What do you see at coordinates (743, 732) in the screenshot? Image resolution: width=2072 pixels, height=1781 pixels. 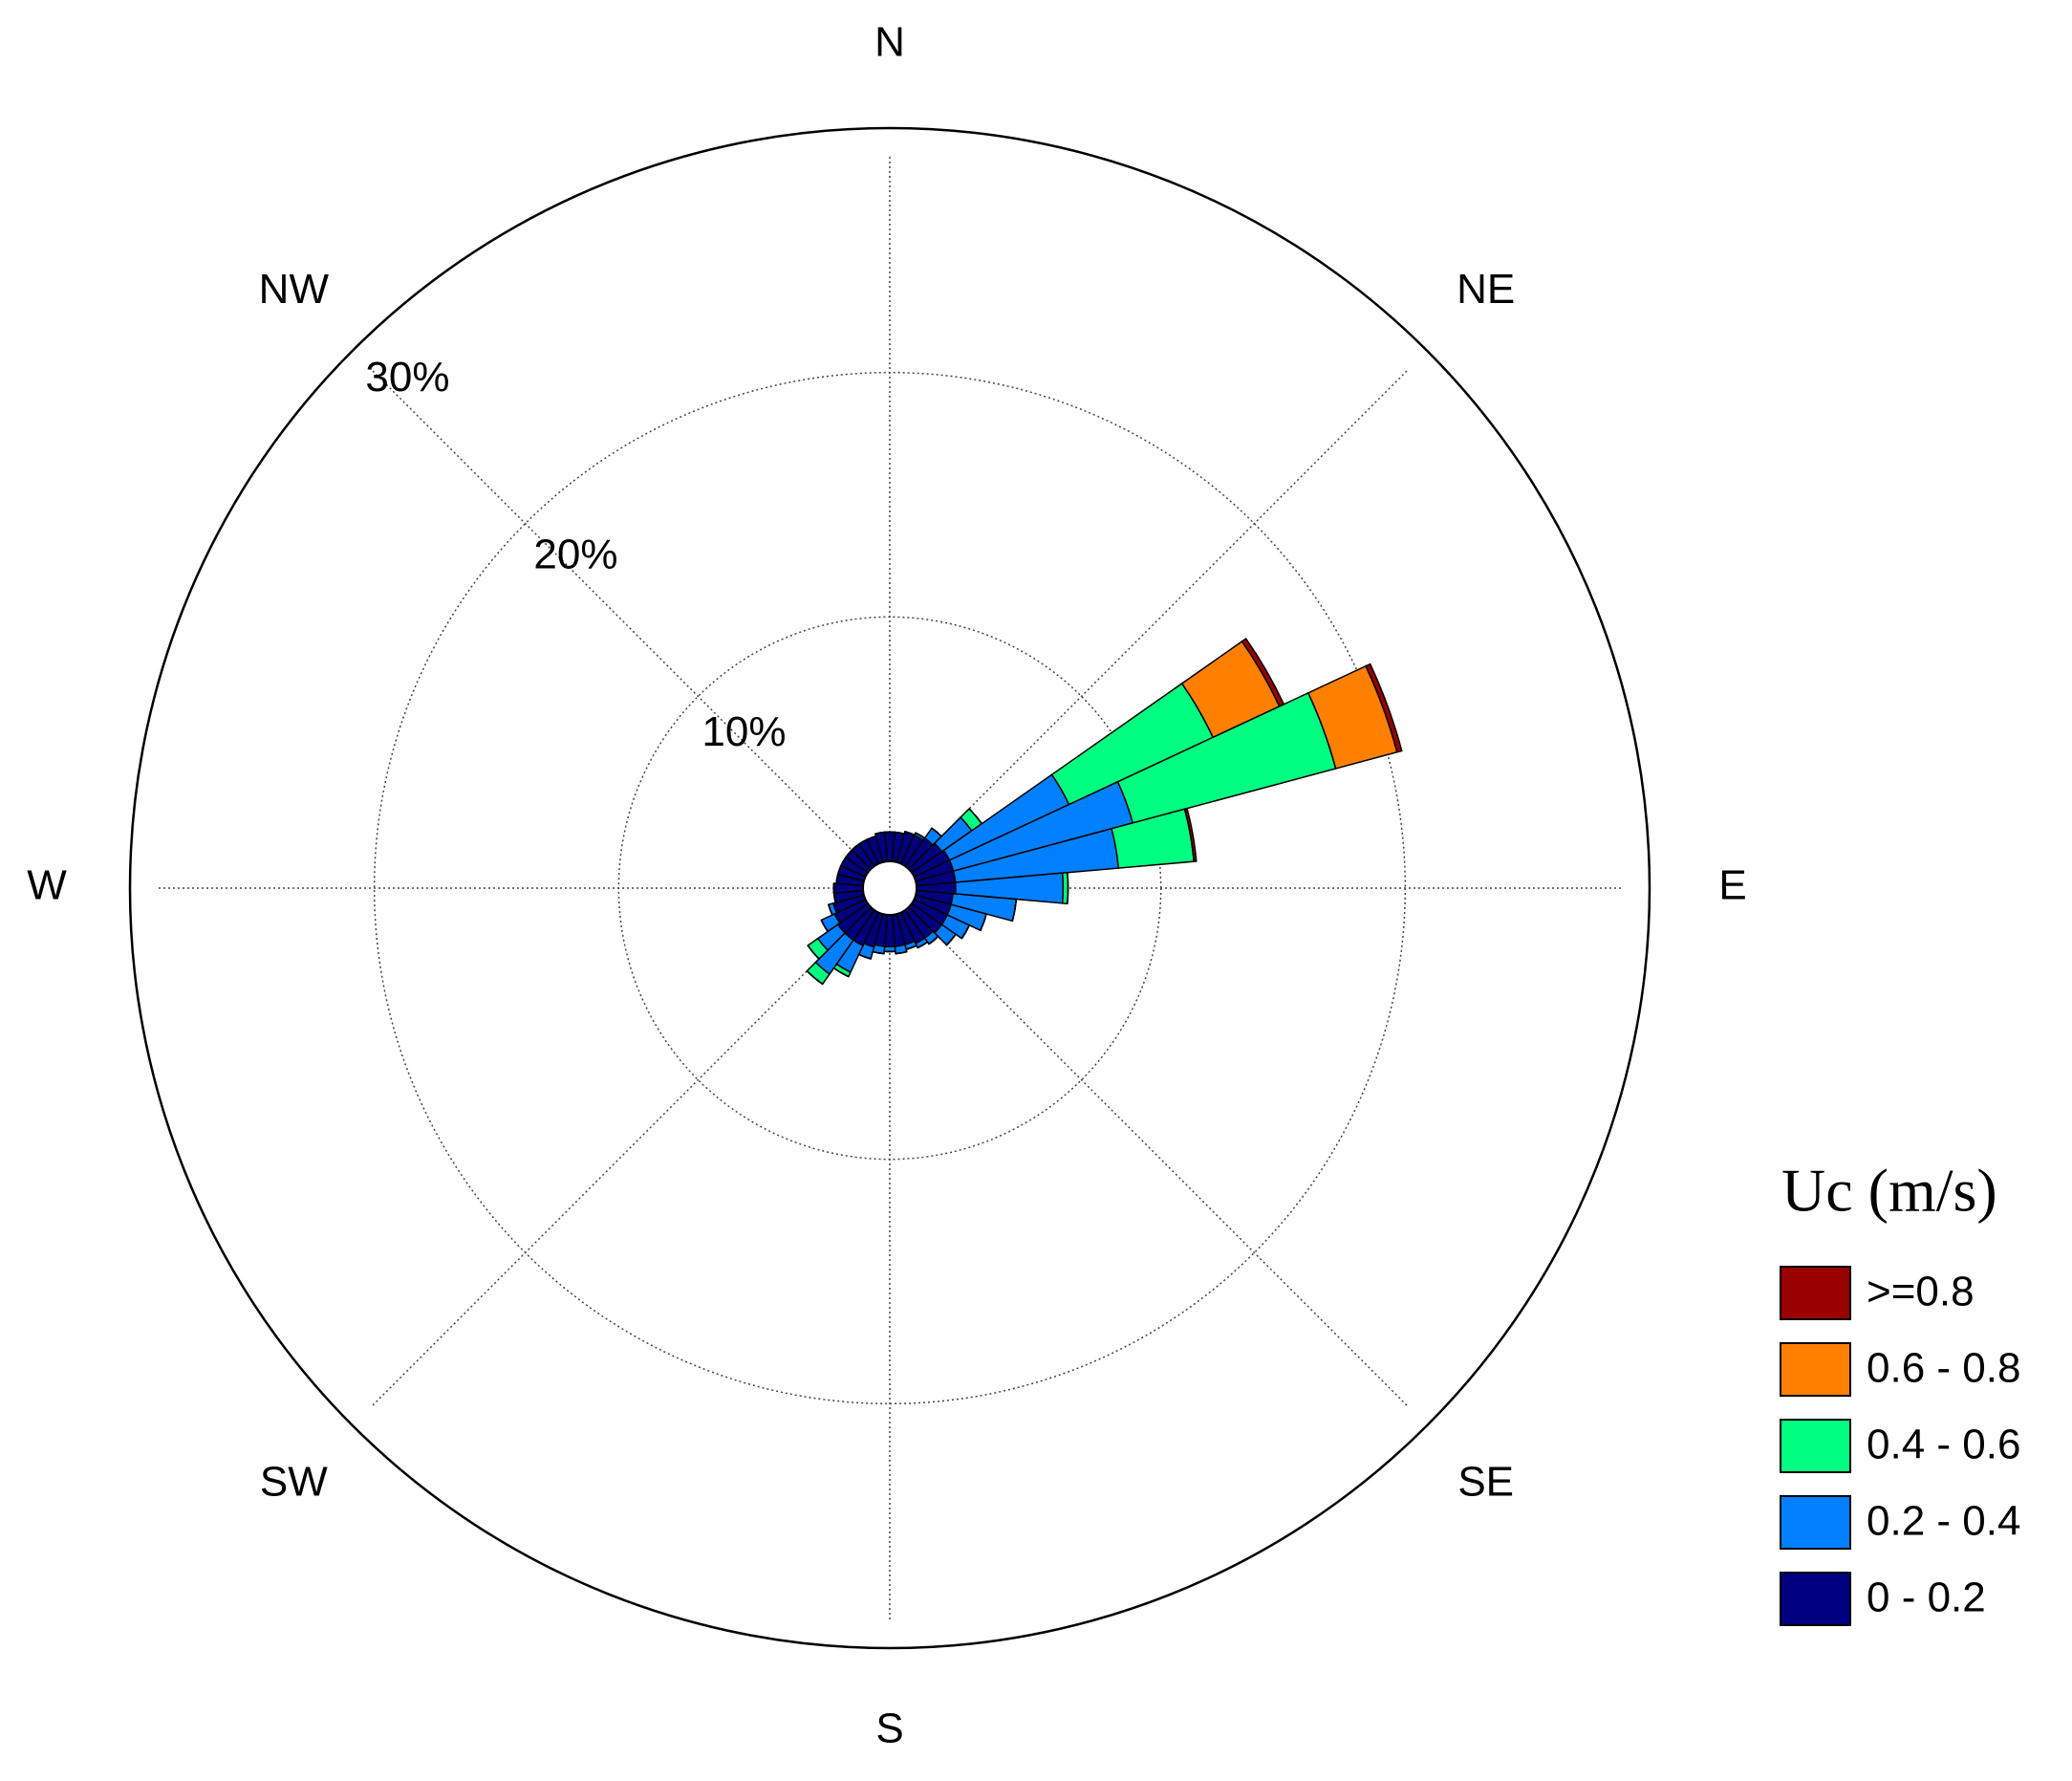 I see `r-tick-label: 10%` at bounding box center [743, 732].